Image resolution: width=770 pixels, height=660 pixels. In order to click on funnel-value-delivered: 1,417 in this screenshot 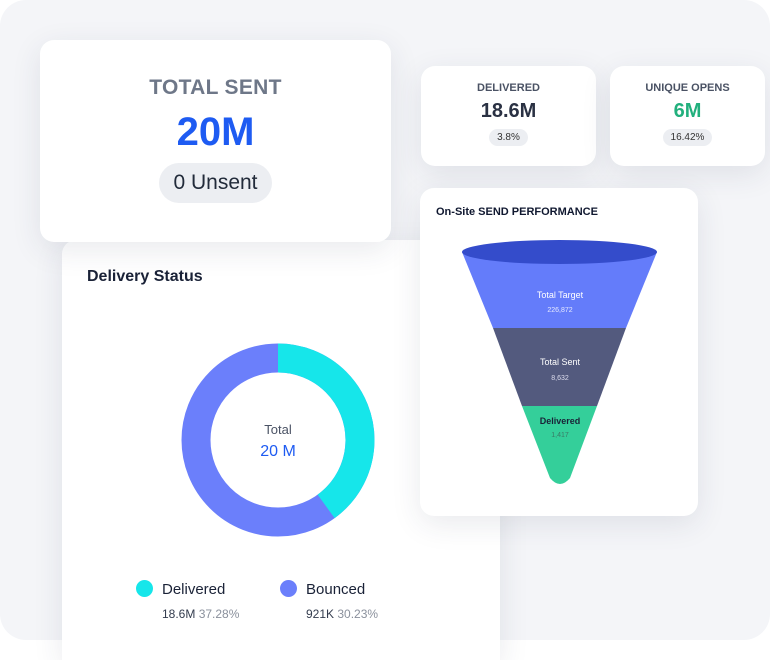, I will do `click(560, 435)`.